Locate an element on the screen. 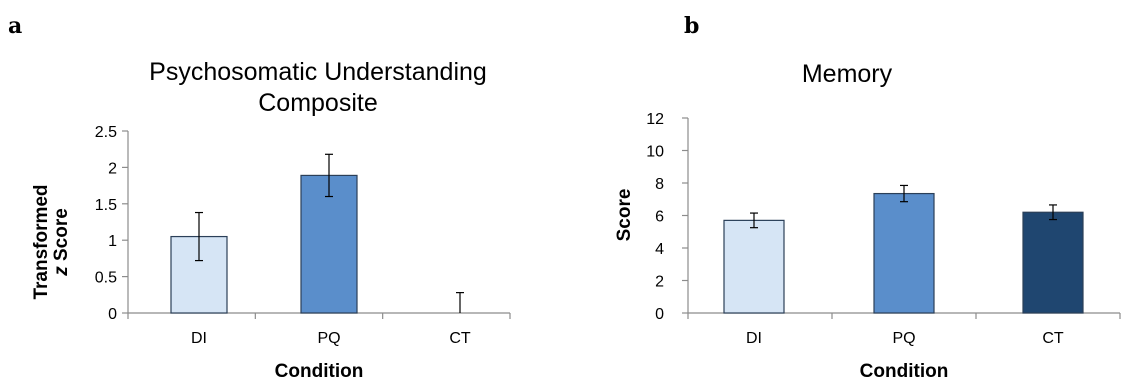  panel-a-letter: a is located at coordinates (15, 26).